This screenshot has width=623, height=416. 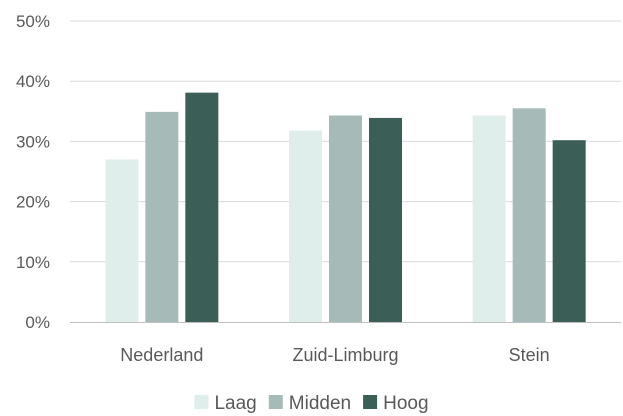 What do you see at coordinates (489, 218) in the screenshot?
I see `bar-stein-laag` at bounding box center [489, 218].